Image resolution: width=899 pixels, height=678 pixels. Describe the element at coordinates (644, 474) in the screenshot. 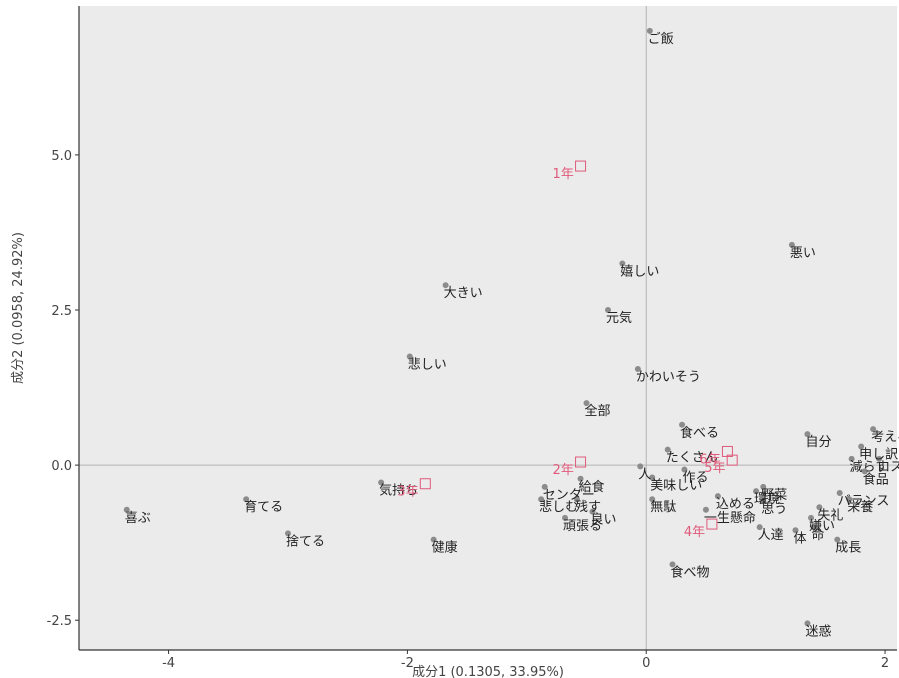

I see `word-label: 人` at that location.